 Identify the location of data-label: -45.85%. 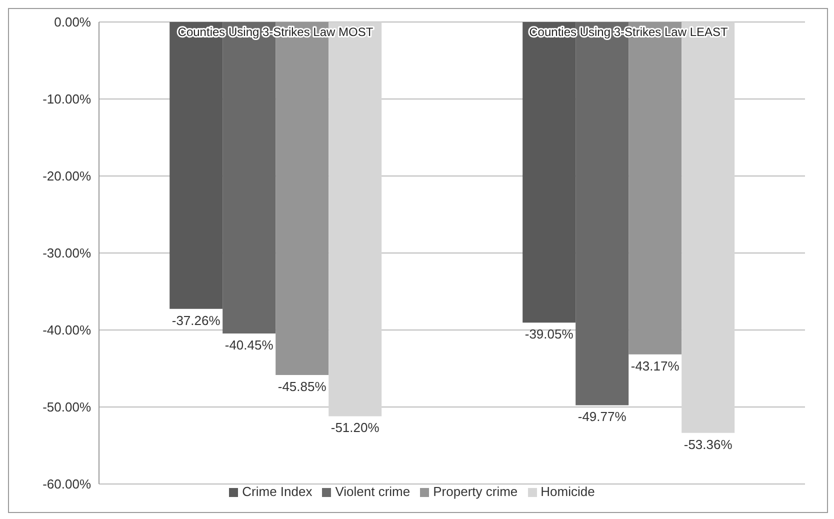
(302, 386).